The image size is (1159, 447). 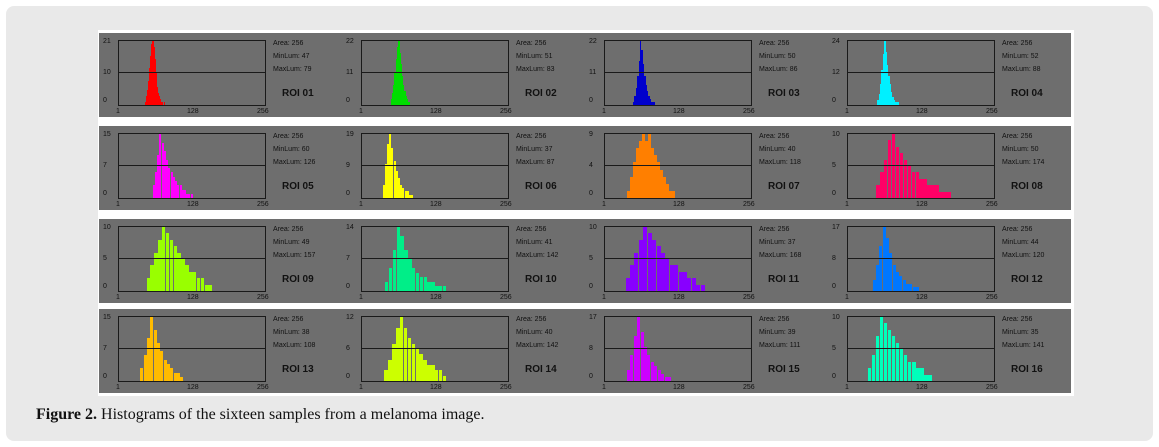 What do you see at coordinates (534, 149) in the screenshot?
I see `minlum-stat: MinLum: 37` at bounding box center [534, 149].